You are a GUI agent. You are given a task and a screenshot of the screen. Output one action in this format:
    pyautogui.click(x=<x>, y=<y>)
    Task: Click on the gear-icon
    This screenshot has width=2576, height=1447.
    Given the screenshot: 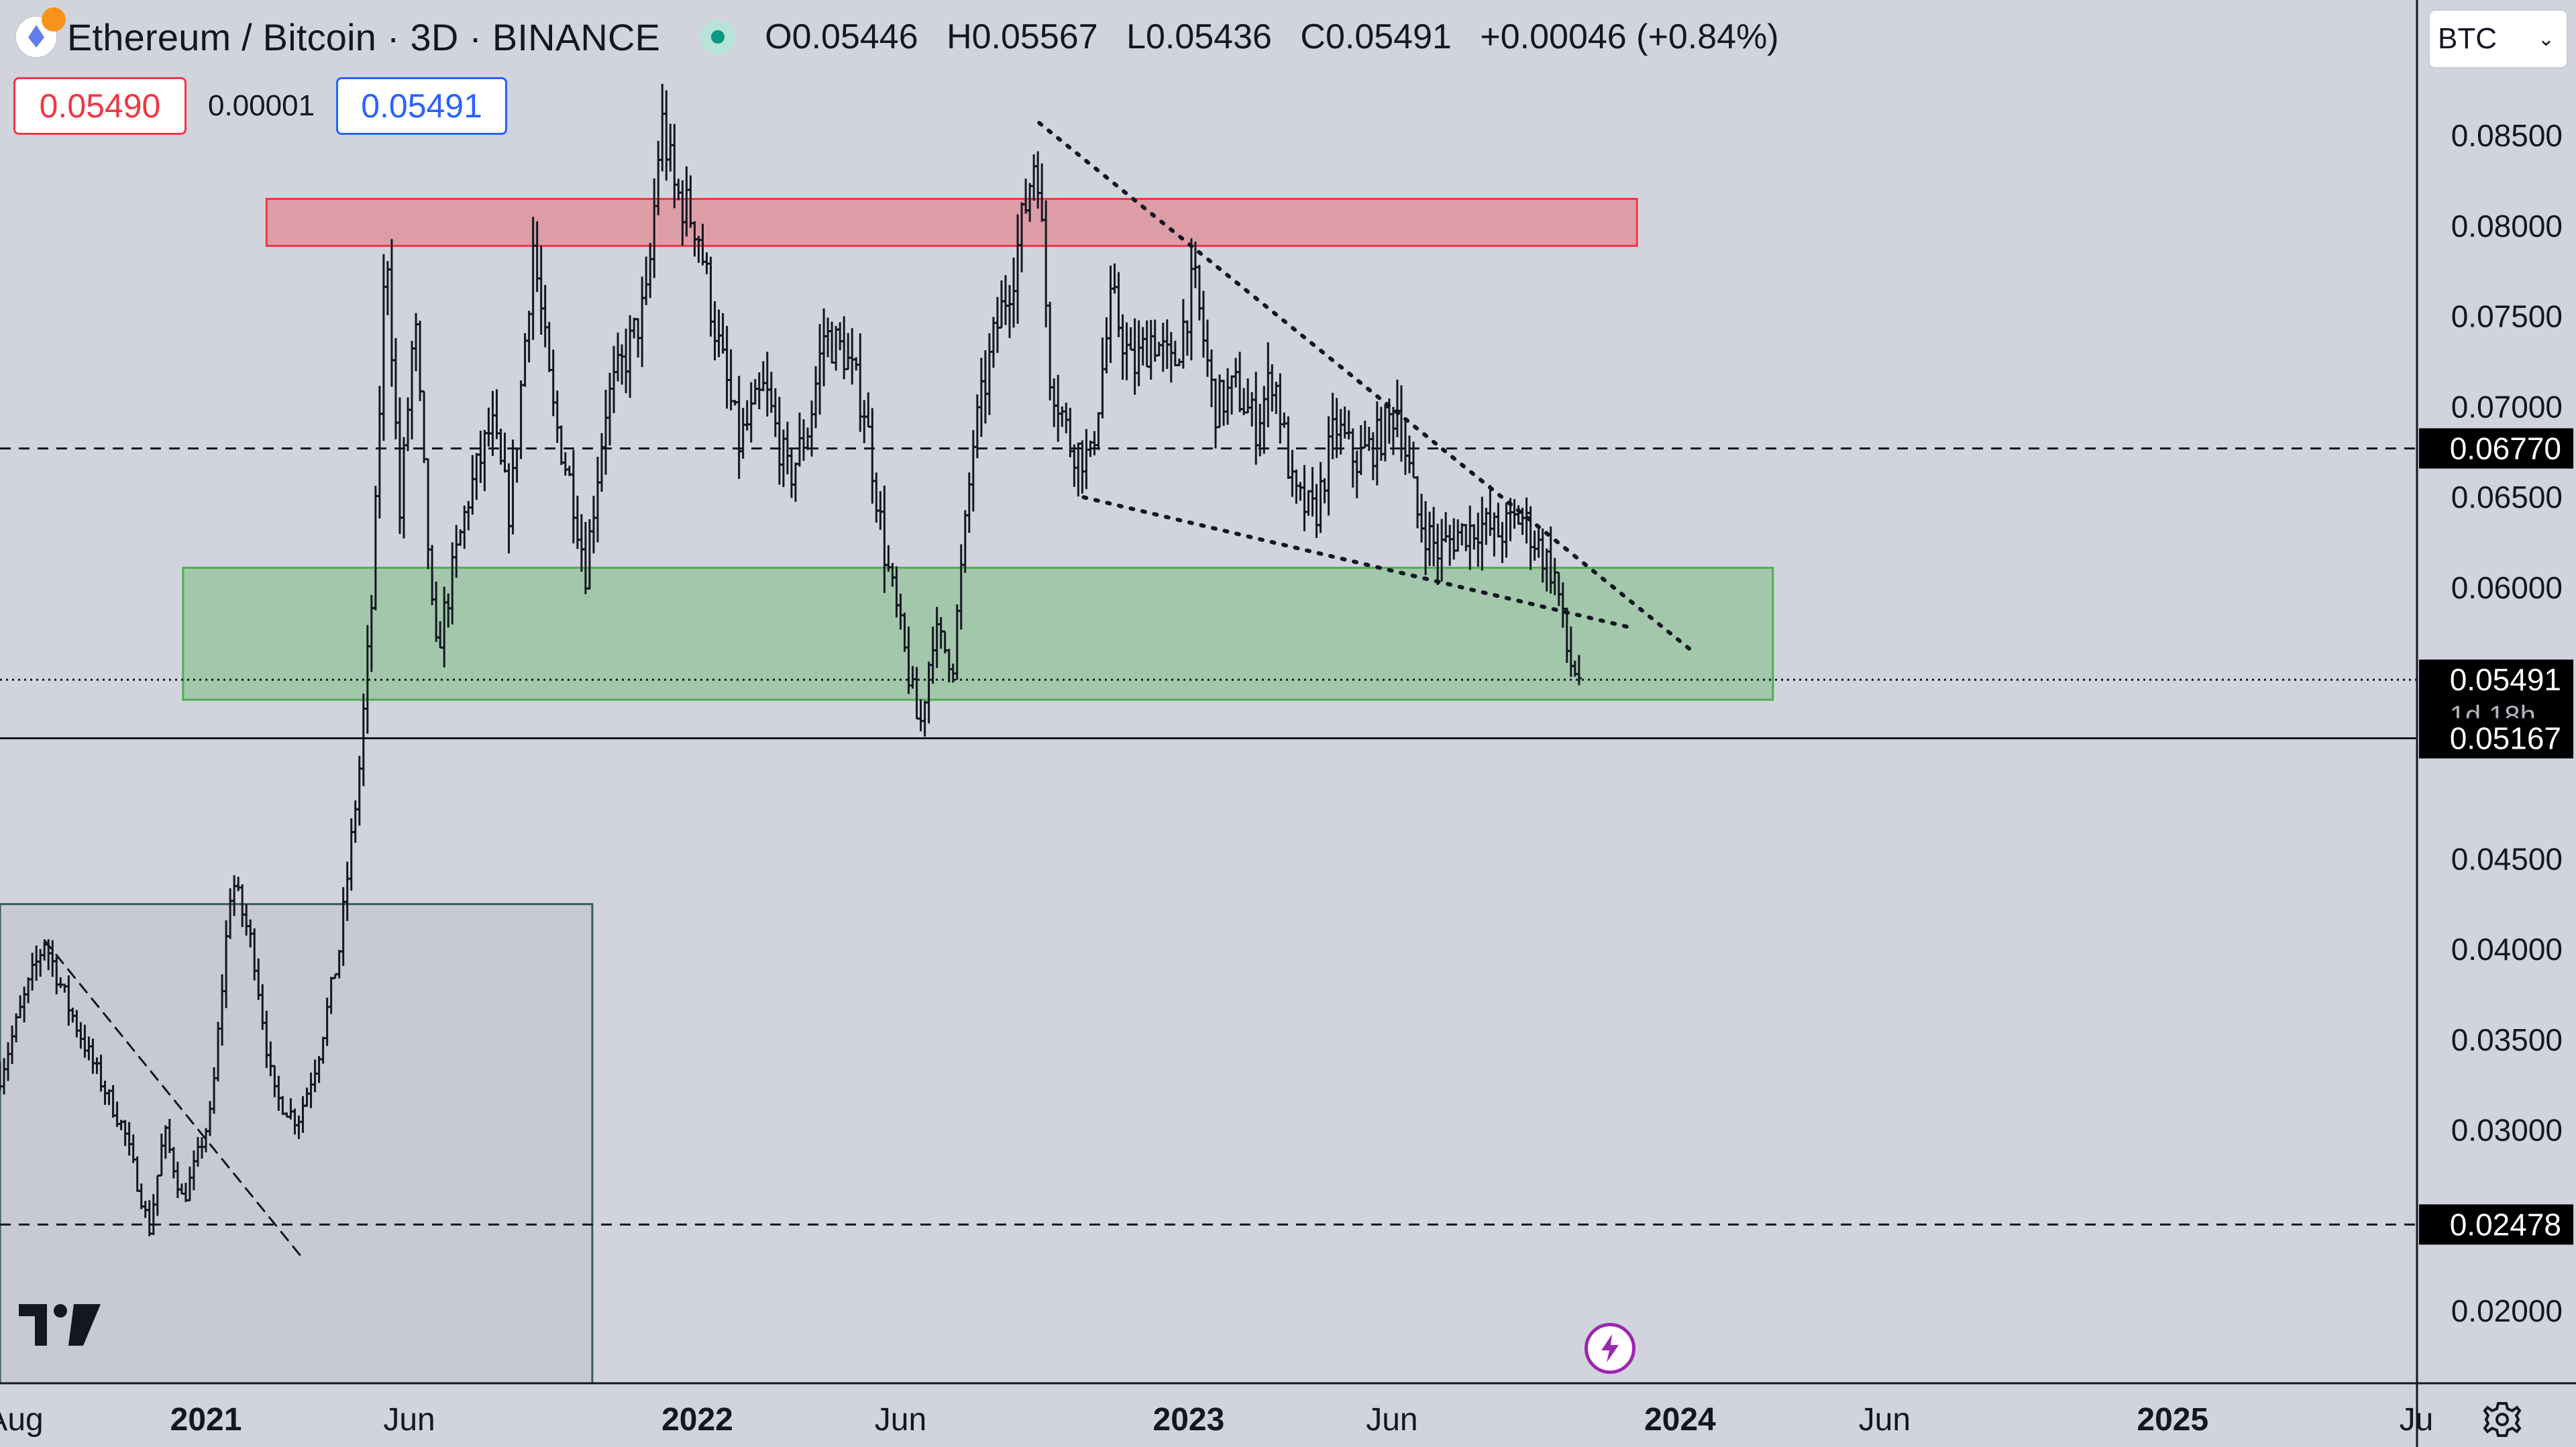 What is the action you would take?
    pyautogui.click(x=2502, y=1420)
    